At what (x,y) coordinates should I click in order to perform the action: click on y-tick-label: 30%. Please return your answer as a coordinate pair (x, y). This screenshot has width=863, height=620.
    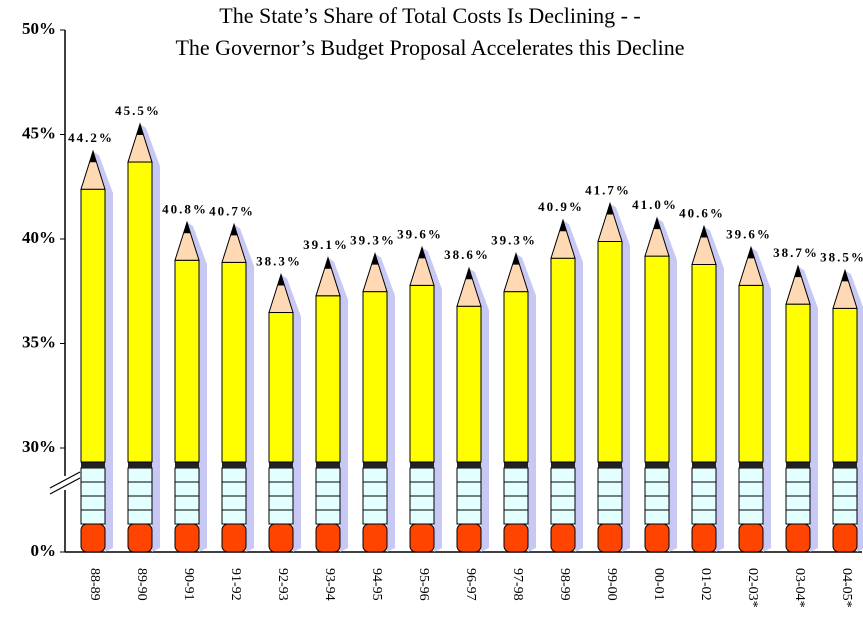
    Looking at the image, I should click on (39, 446).